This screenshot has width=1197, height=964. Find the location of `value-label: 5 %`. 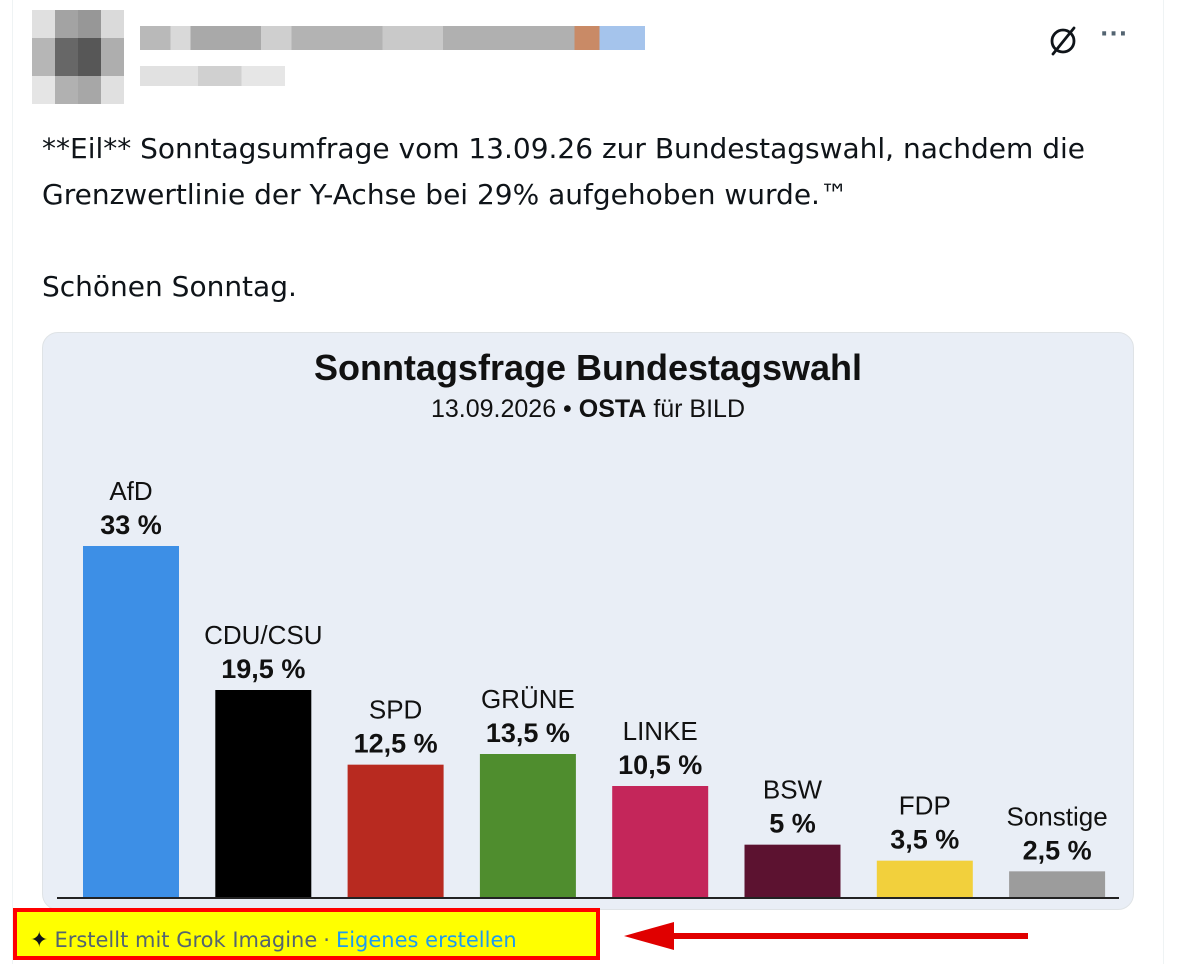

value-label: 5 % is located at coordinates (792, 824).